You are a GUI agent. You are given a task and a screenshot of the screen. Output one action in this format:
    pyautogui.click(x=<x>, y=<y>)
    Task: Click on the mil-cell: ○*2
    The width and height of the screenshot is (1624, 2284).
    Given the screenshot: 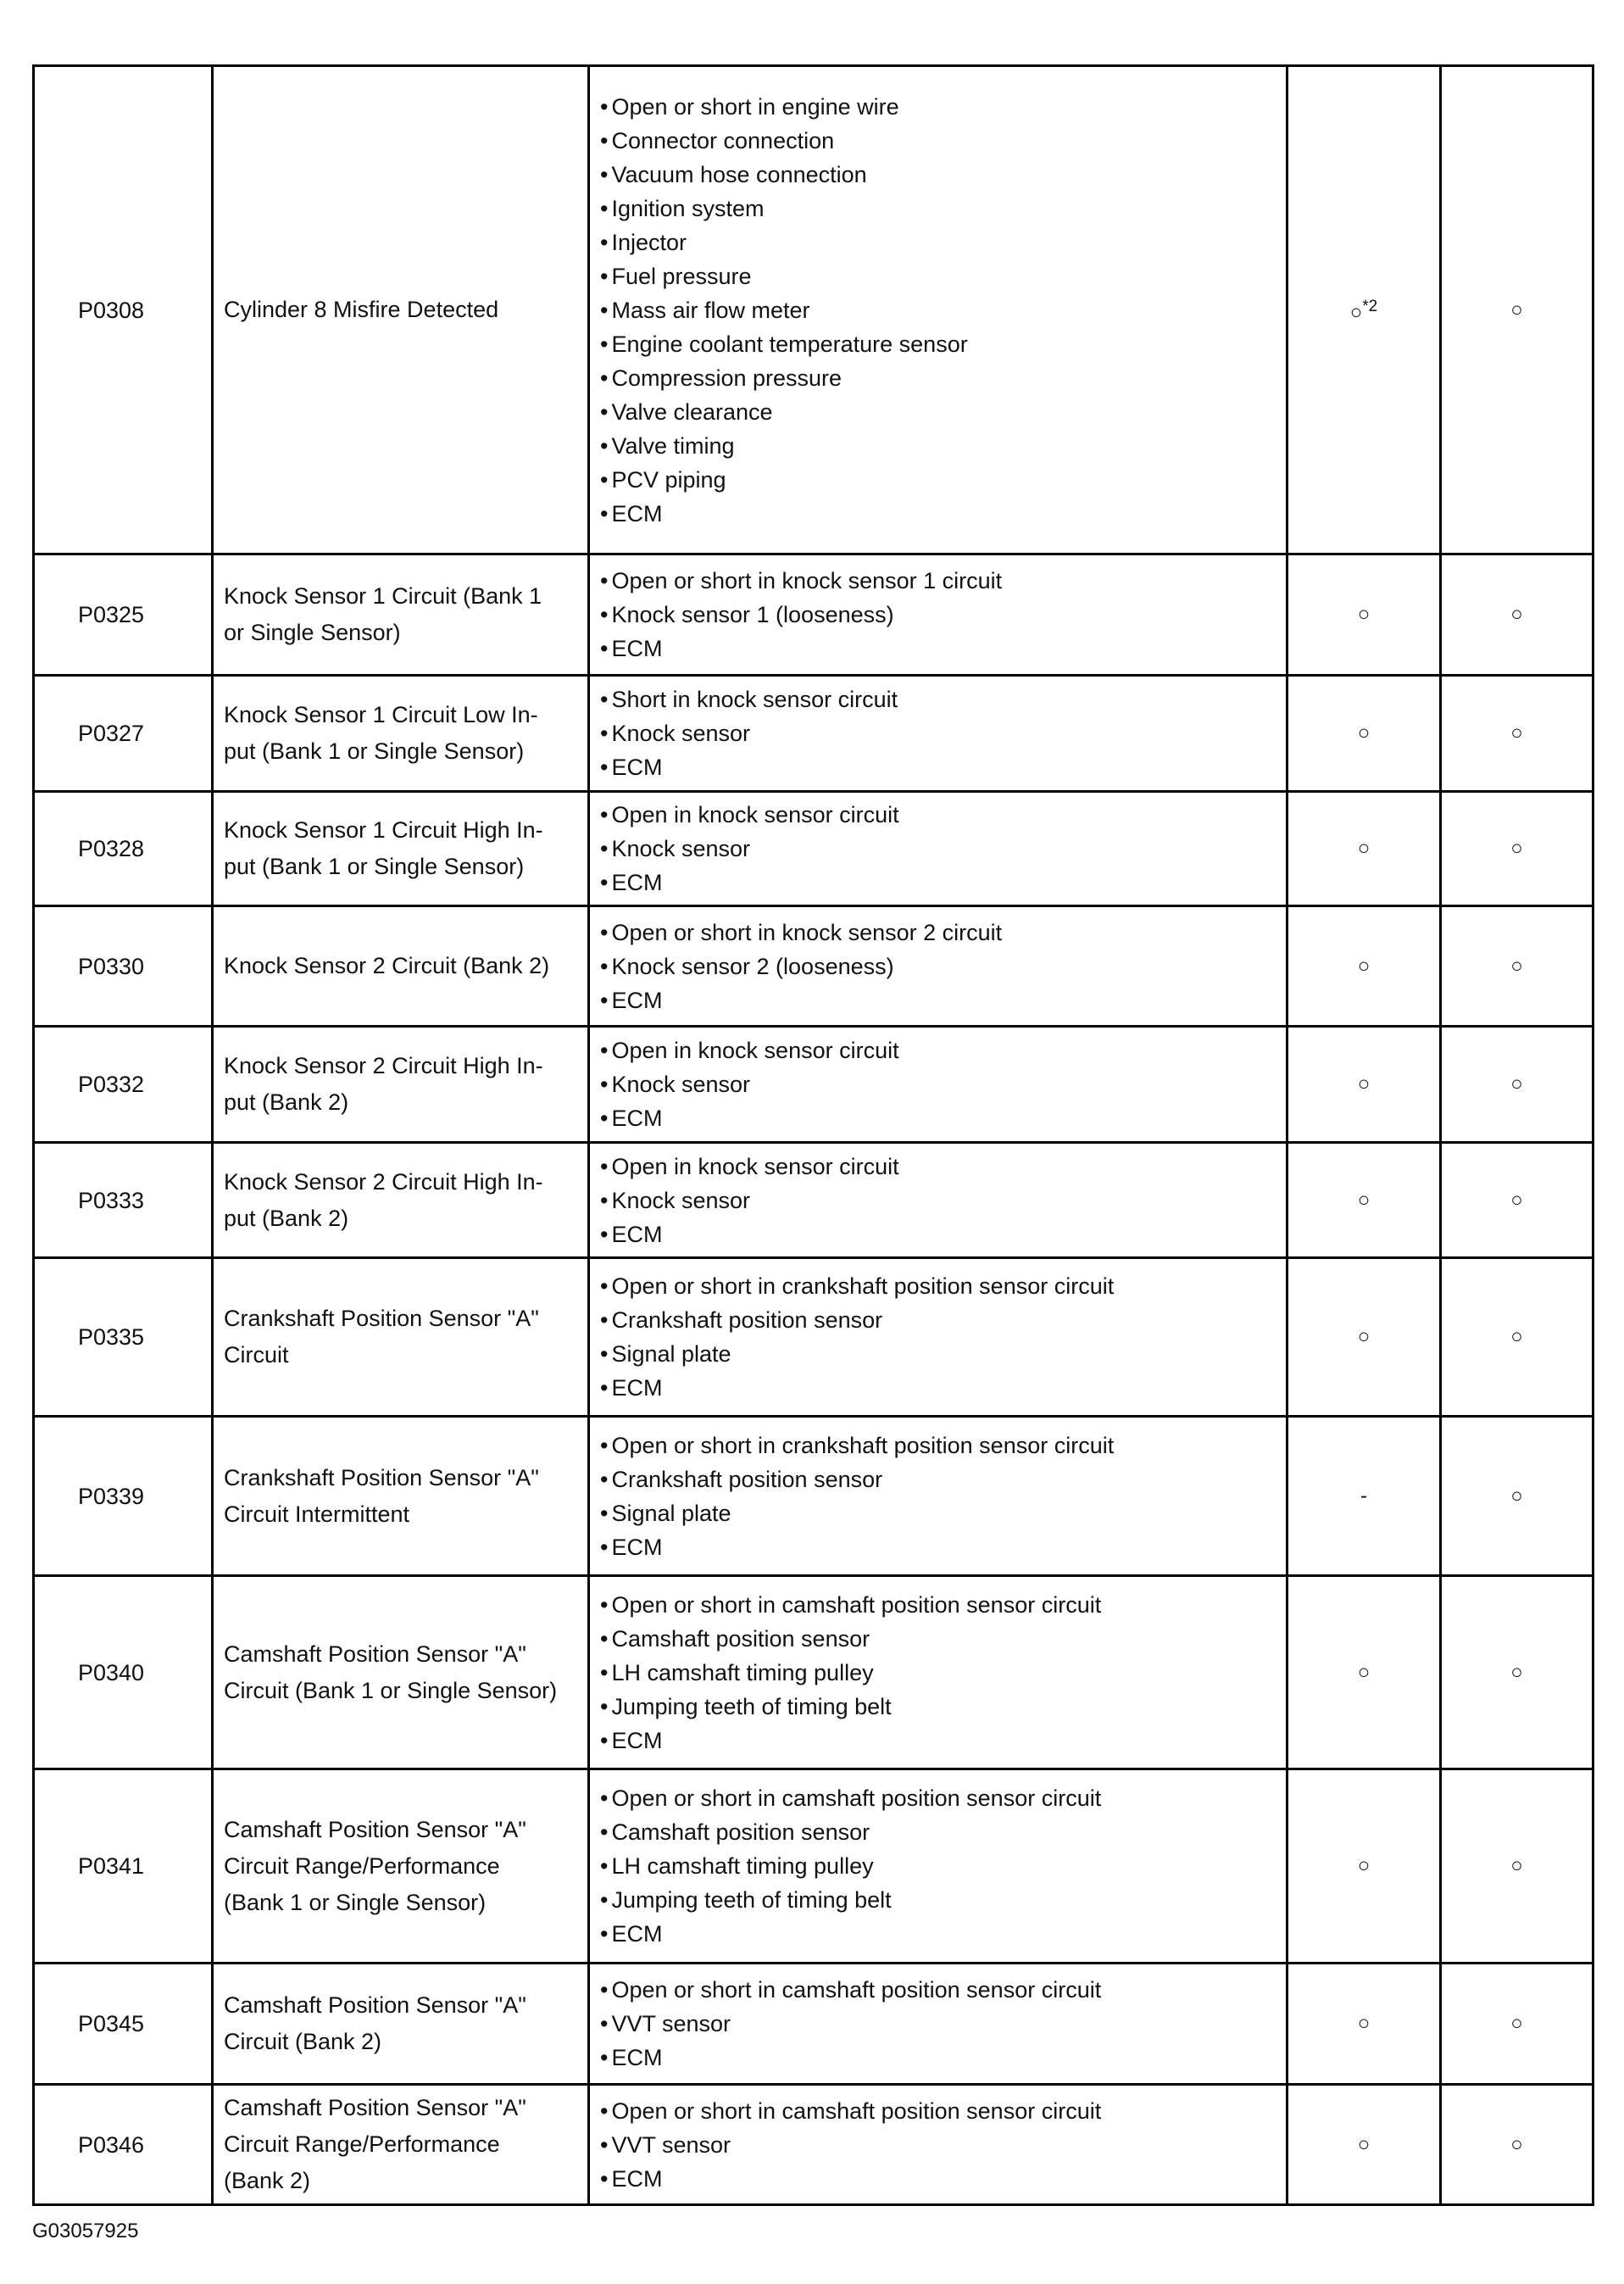 What is the action you would take?
    pyautogui.click(x=1364, y=309)
    